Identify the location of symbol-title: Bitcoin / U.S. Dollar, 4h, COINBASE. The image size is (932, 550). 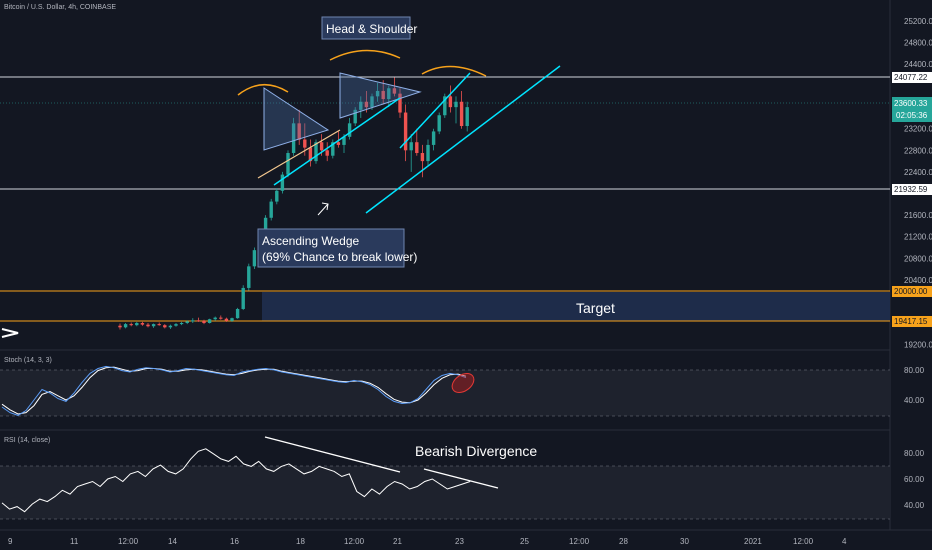
(60, 7).